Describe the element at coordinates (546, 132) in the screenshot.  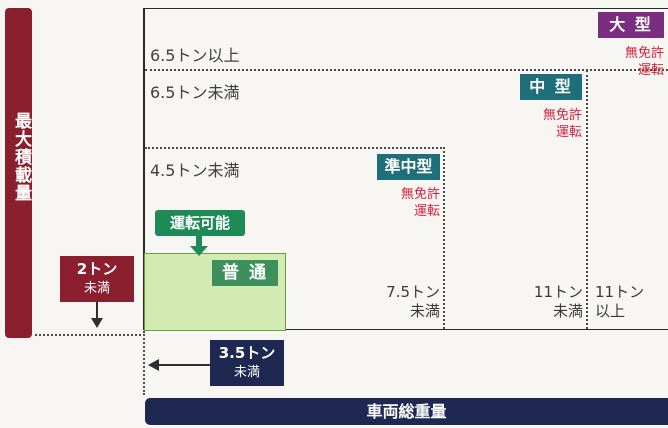
I see `chugata-note-line2: 運転` at that location.